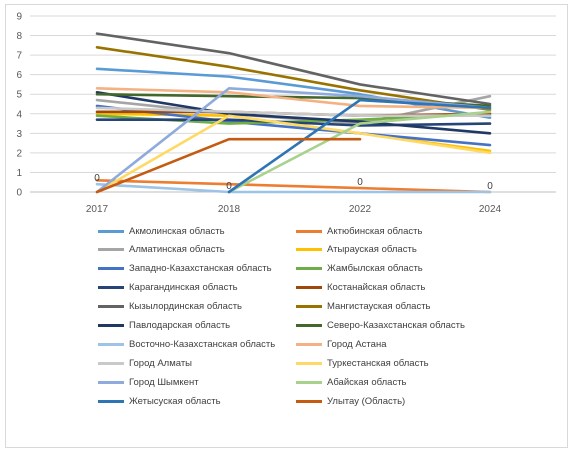 The width and height of the screenshot is (575, 454). Describe the element at coordinates (19, 153) in the screenshot. I see `y-tick-label: 2` at that location.